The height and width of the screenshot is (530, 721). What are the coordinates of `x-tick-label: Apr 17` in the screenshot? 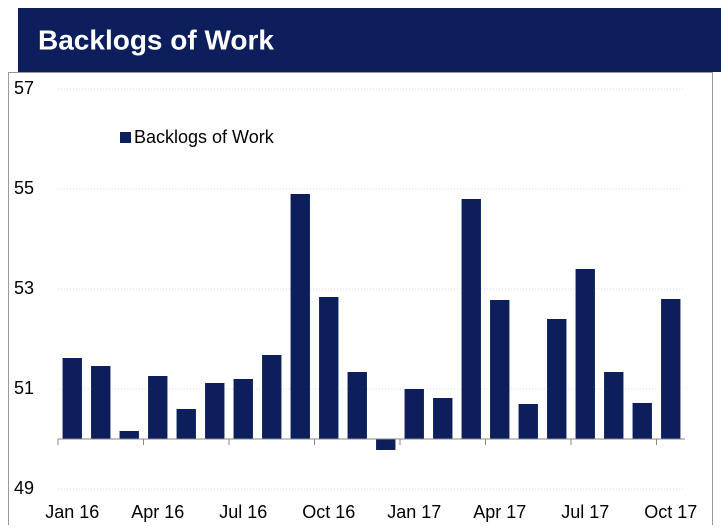 It's located at (499, 512).